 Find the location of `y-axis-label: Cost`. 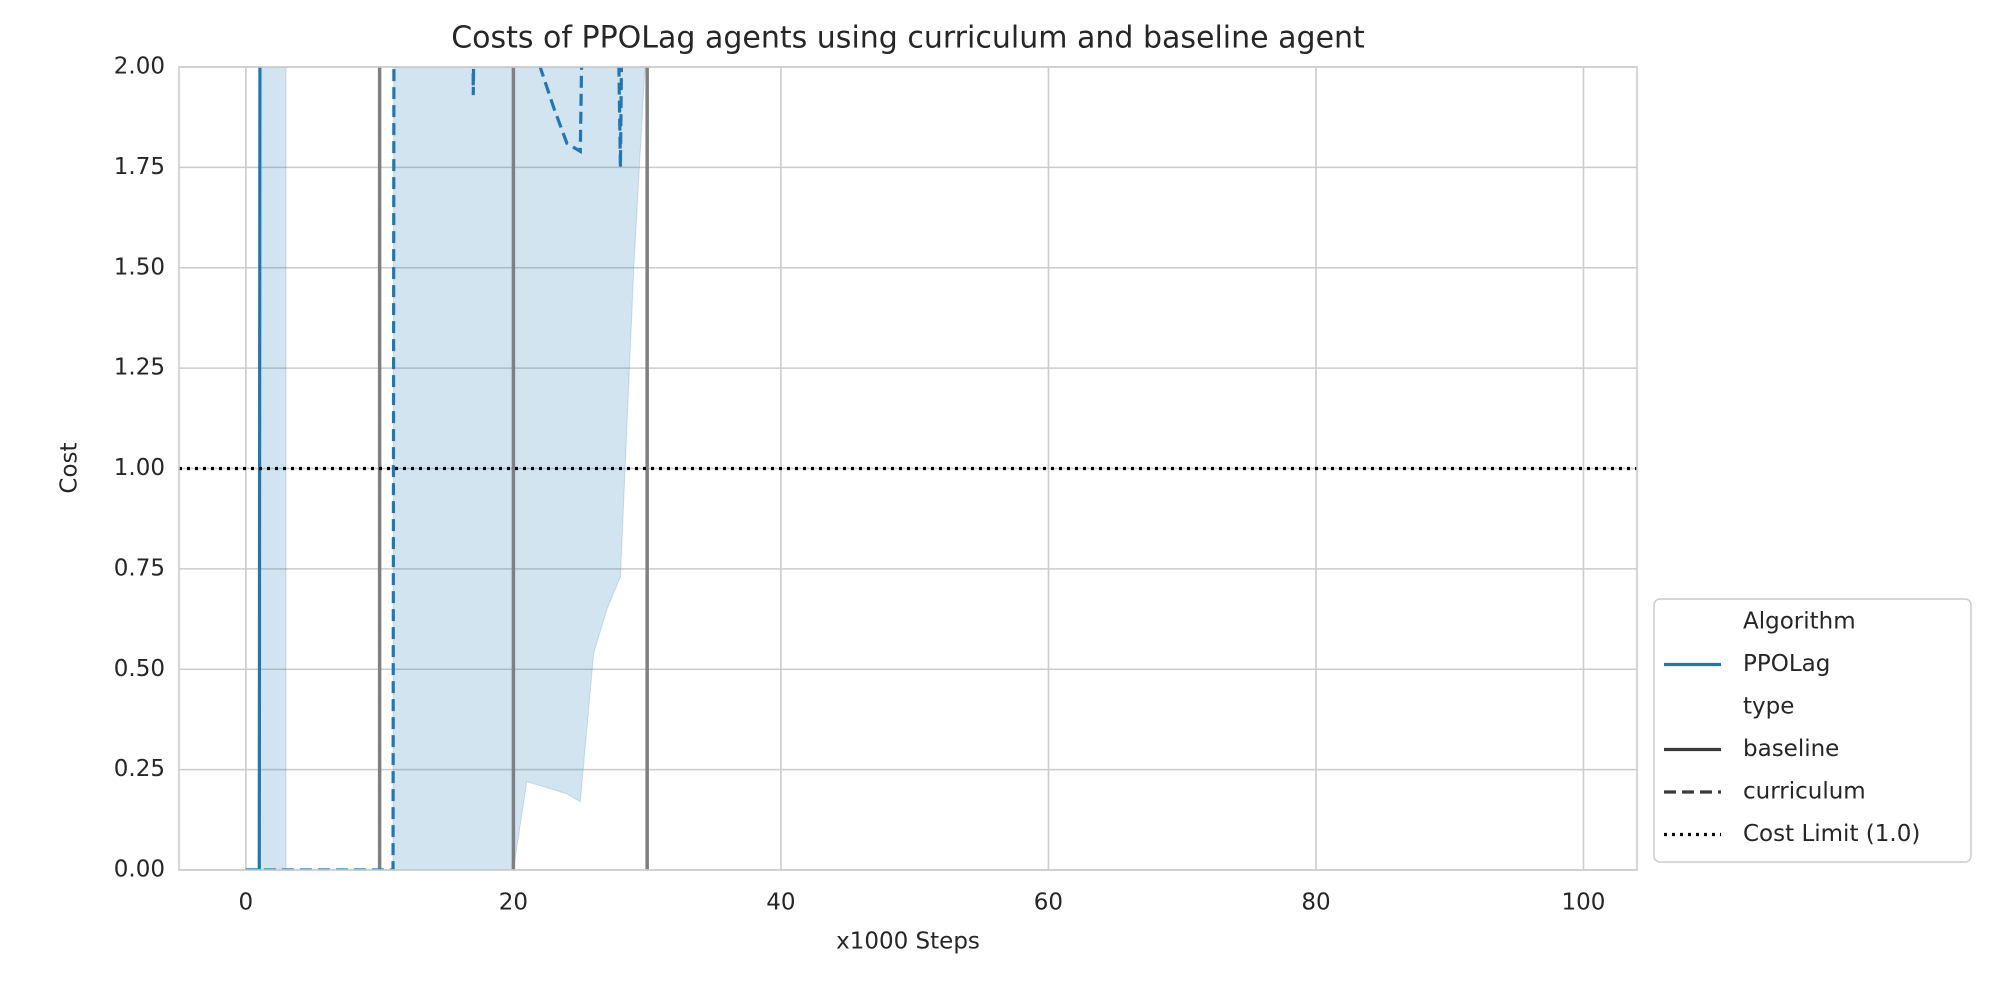

y-axis-label: Cost is located at coordinates (70, 467).